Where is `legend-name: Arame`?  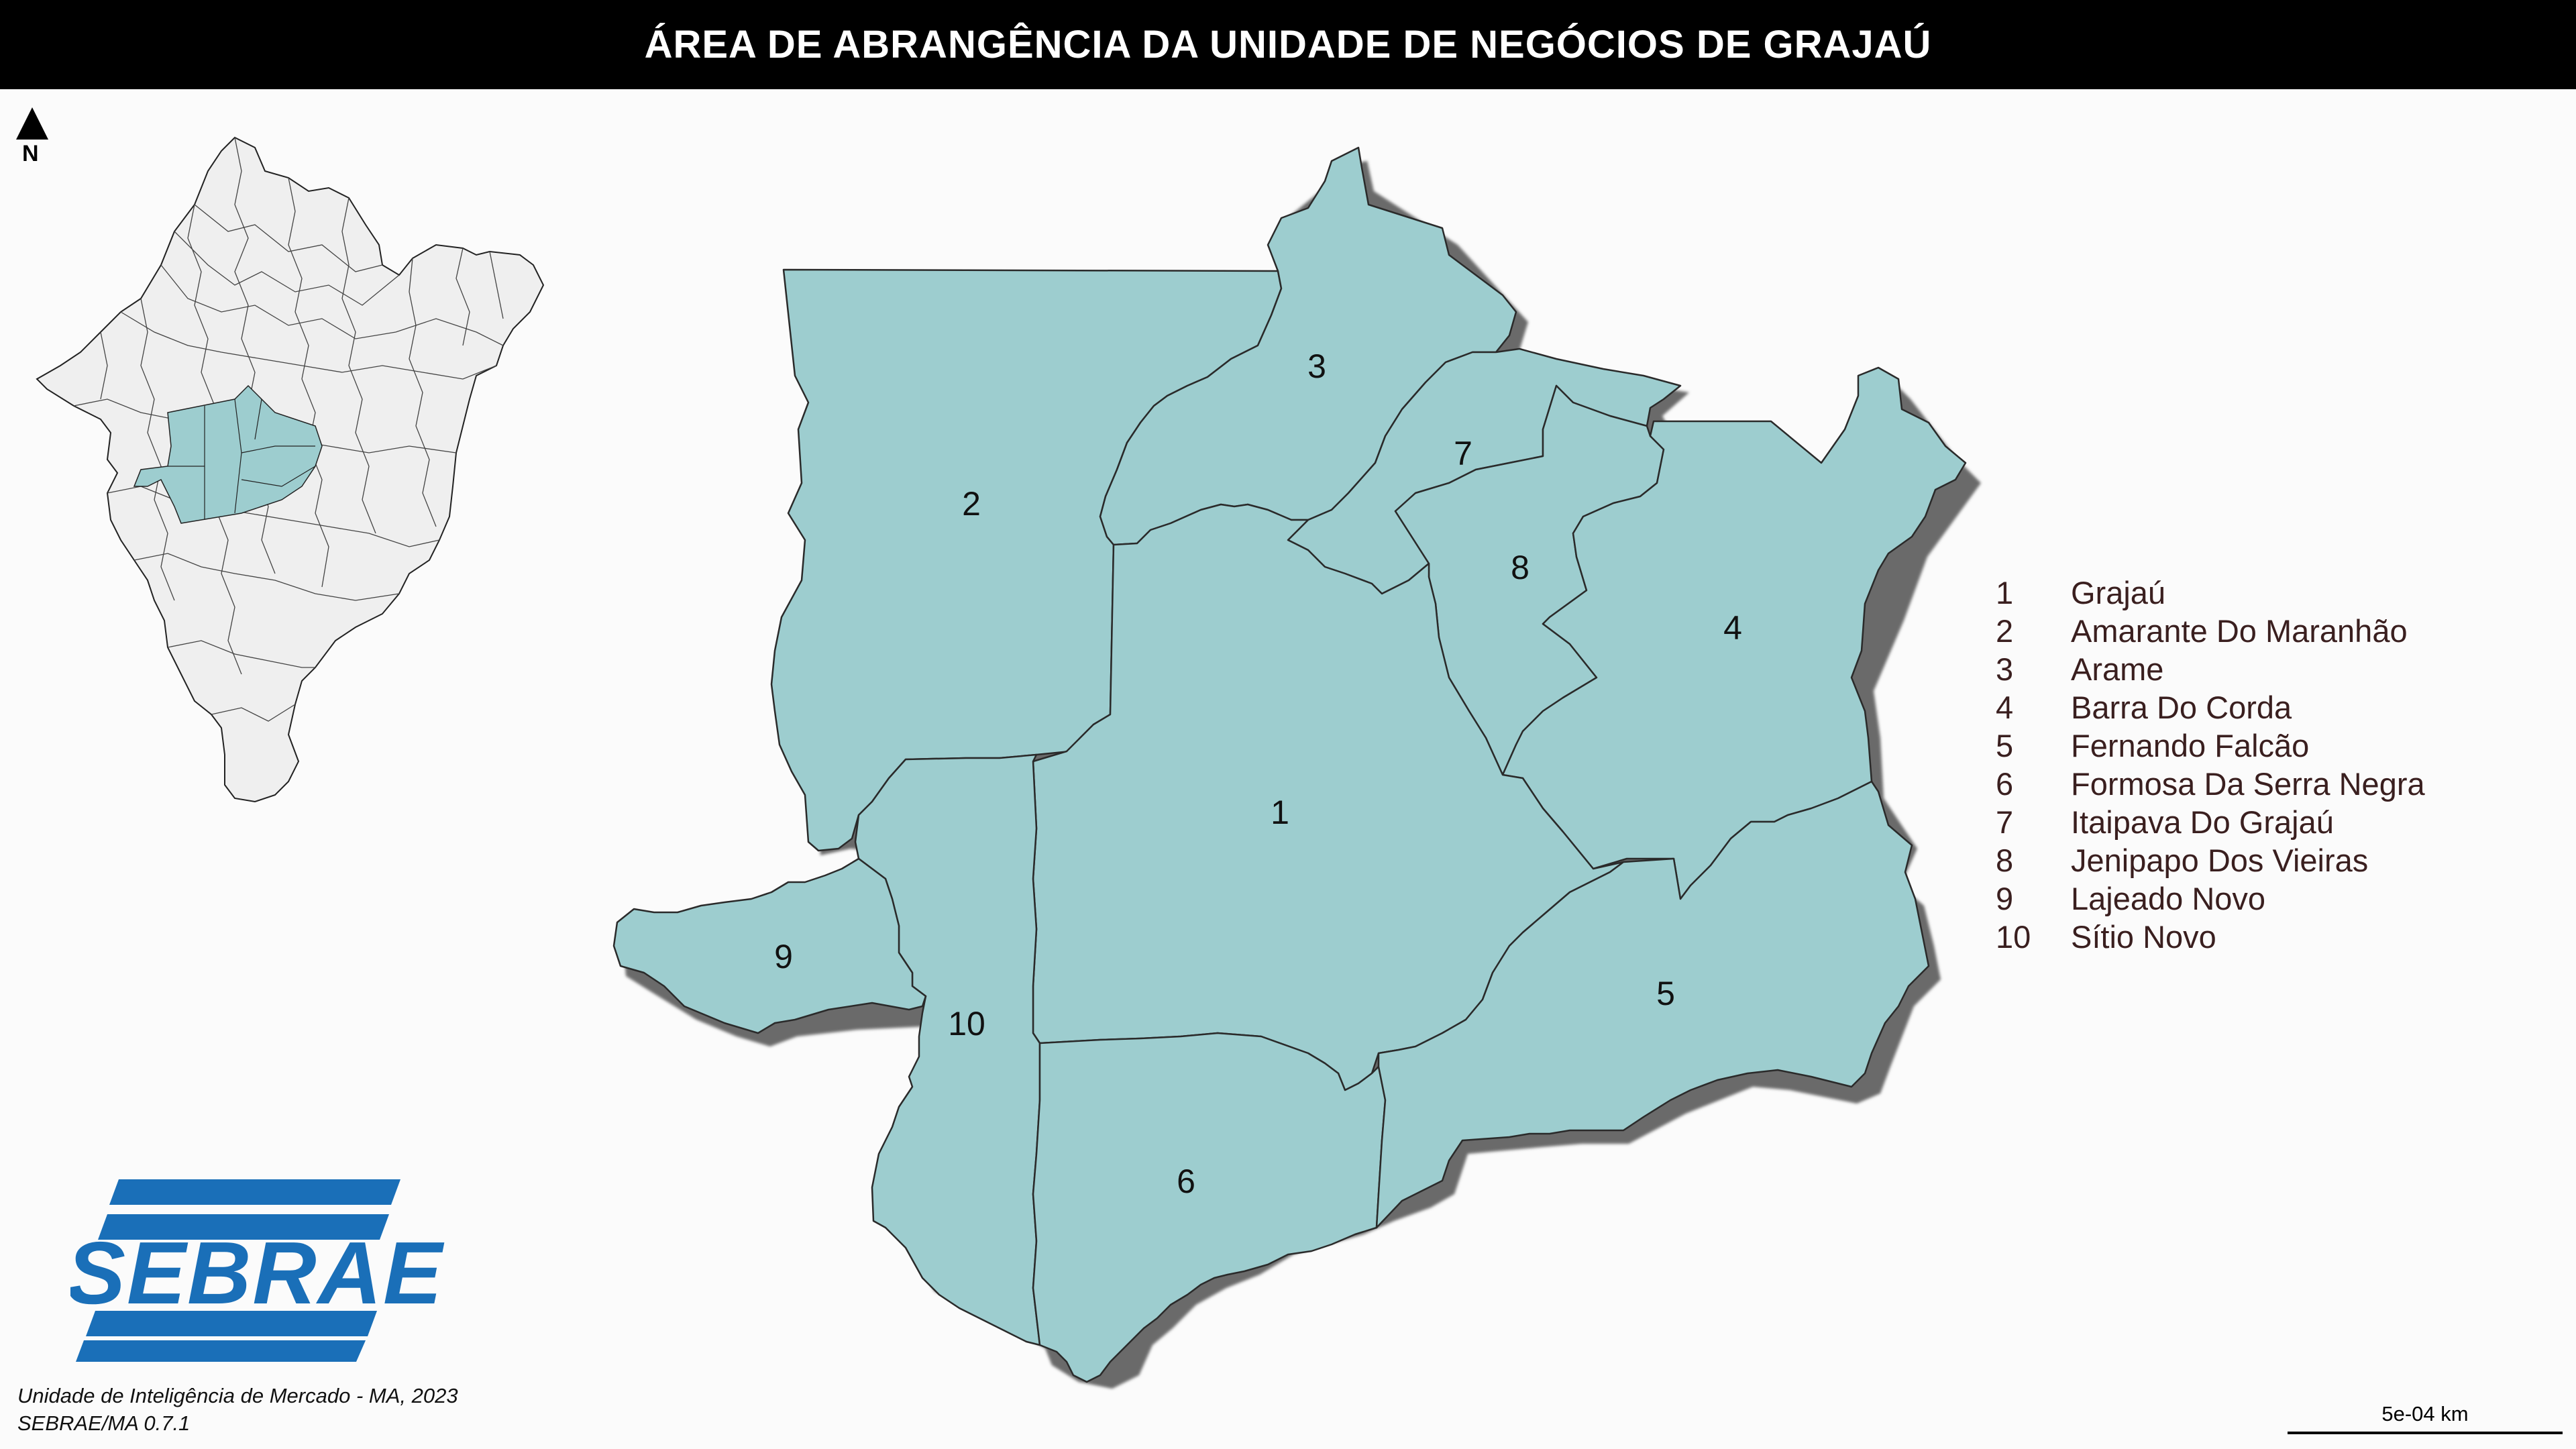 legend-name: Arame is located at coordinates (2117, 669).